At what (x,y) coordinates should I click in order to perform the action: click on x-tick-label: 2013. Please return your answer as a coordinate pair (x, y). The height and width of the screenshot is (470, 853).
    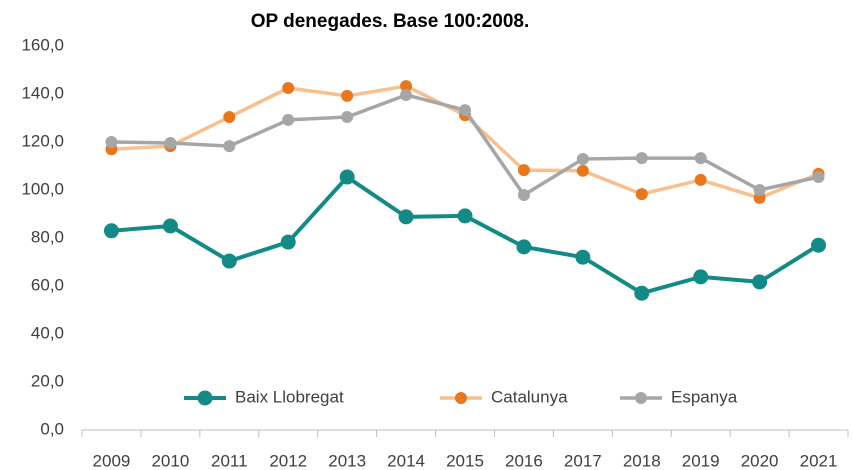
    Looking at the image, I should click on (347, 460).